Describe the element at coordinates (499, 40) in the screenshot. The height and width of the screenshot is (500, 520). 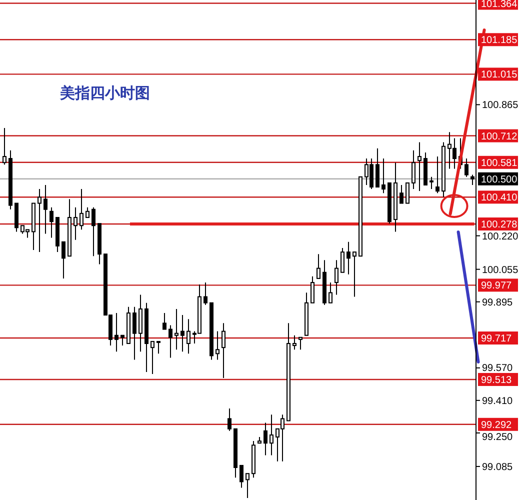
I see `ref-line-label: 101.185` at that location.